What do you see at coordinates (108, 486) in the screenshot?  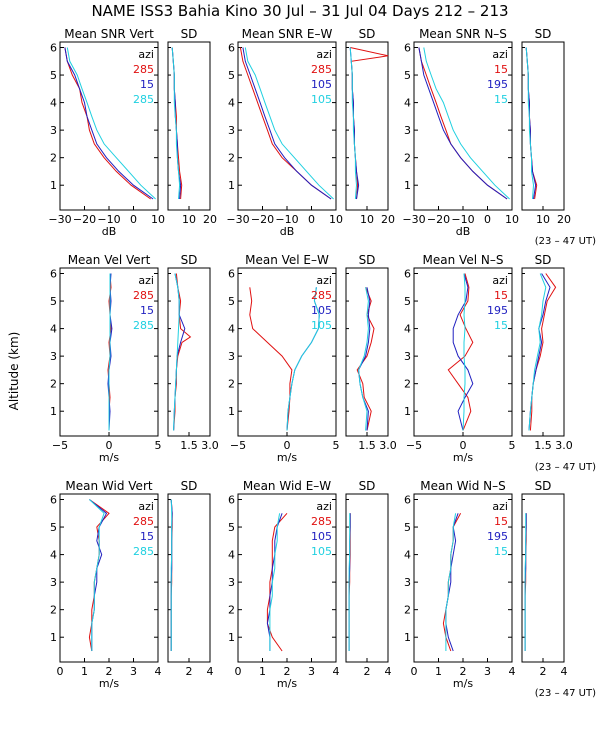 I see `panel-title: Mean Wid Vert` at bounding box center [108, 486].